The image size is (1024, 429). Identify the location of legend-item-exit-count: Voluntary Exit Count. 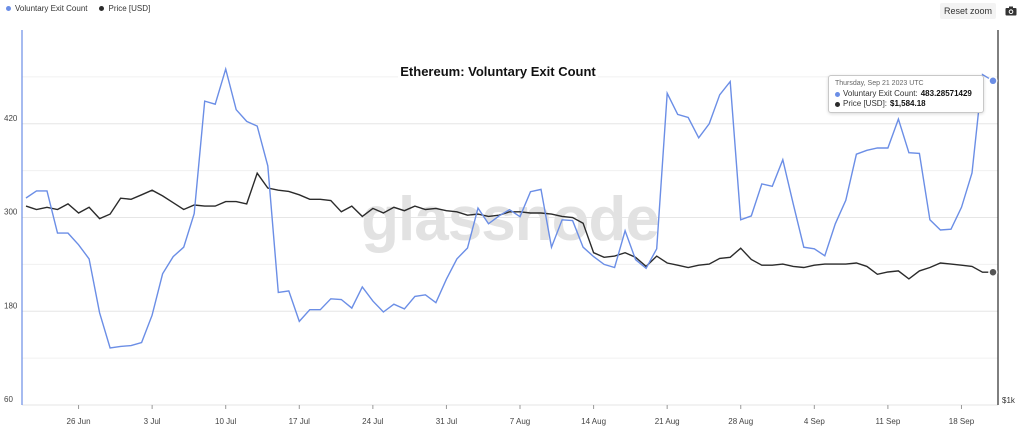
(46, 8).